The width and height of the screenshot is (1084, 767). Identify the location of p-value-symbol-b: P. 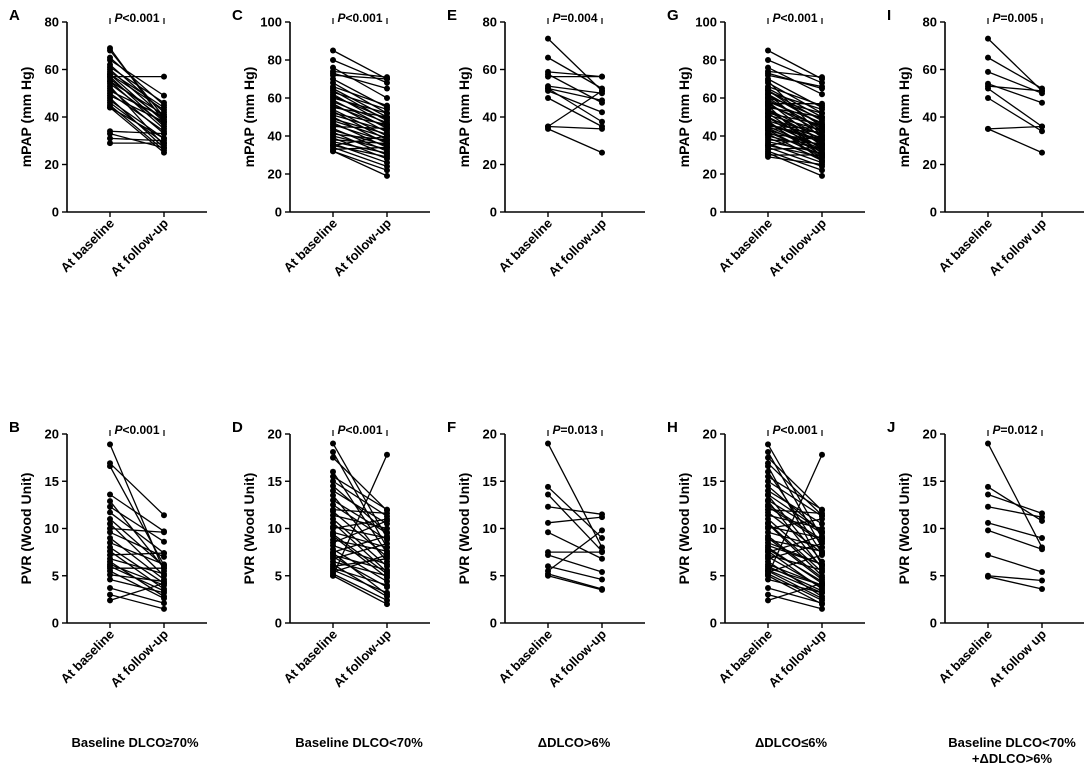
(118, 430).